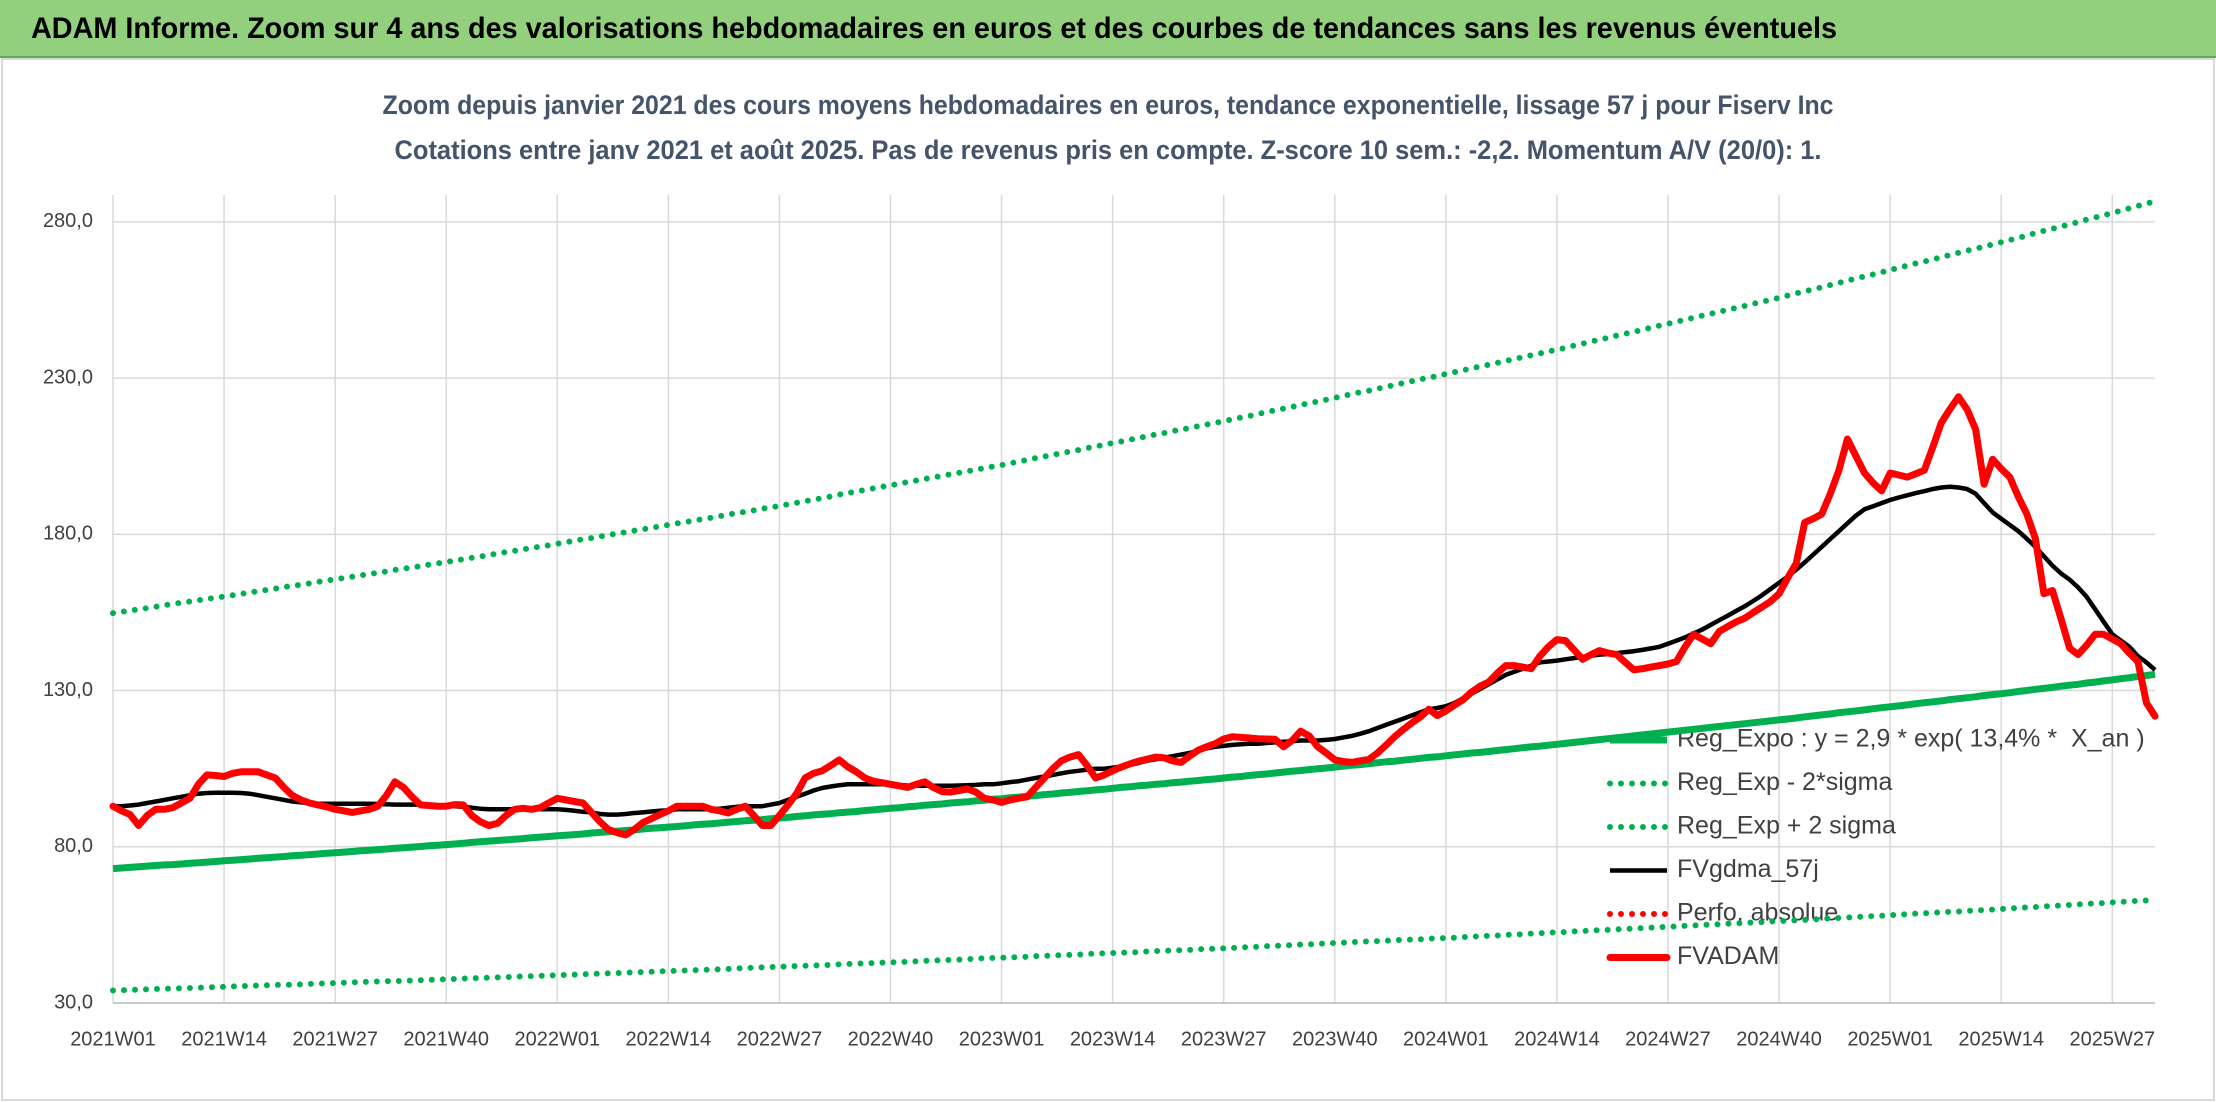 This screenshot has height=1102, width=2216. What do you see at coordinates (1911, 739) in the screenshot?
I see `legend-label: Reg_Expo : y = 2,9 * exp( 13,4% * X_an )` at bounding box center [1911, 739].